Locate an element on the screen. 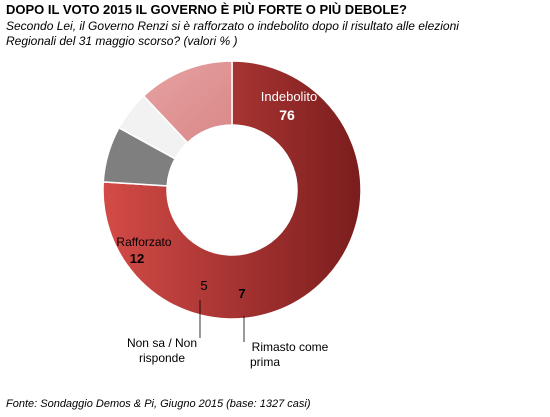 The image size is (550, 417). label-indebolito: Indebolito is located at coordinates (289, 96).